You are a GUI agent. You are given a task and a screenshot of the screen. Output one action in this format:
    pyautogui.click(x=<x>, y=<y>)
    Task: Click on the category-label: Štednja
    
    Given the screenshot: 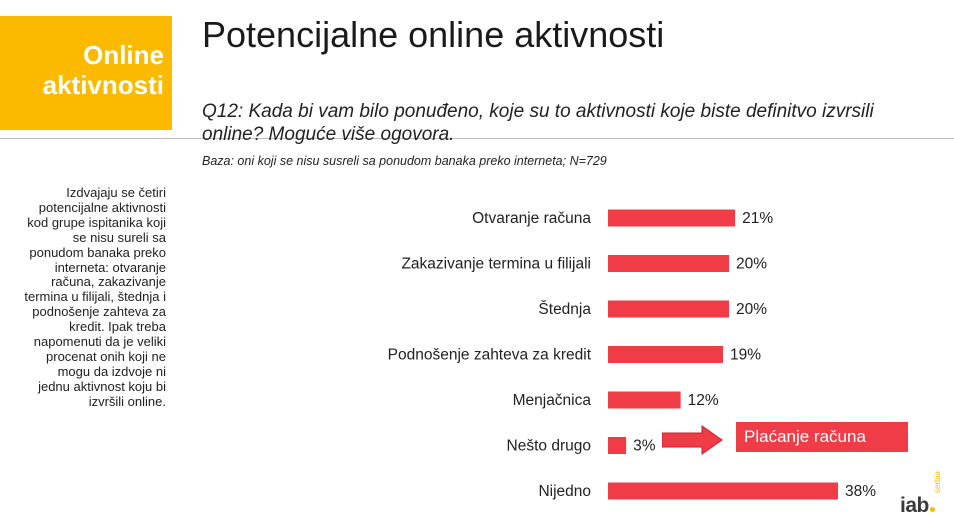 What is the action you would take?
    pyautogui.click(x=564, y=309)
    